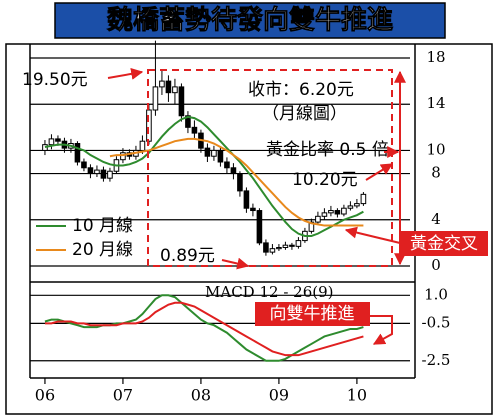  I want to click on y-tick-label: 0, so click(436, 265).